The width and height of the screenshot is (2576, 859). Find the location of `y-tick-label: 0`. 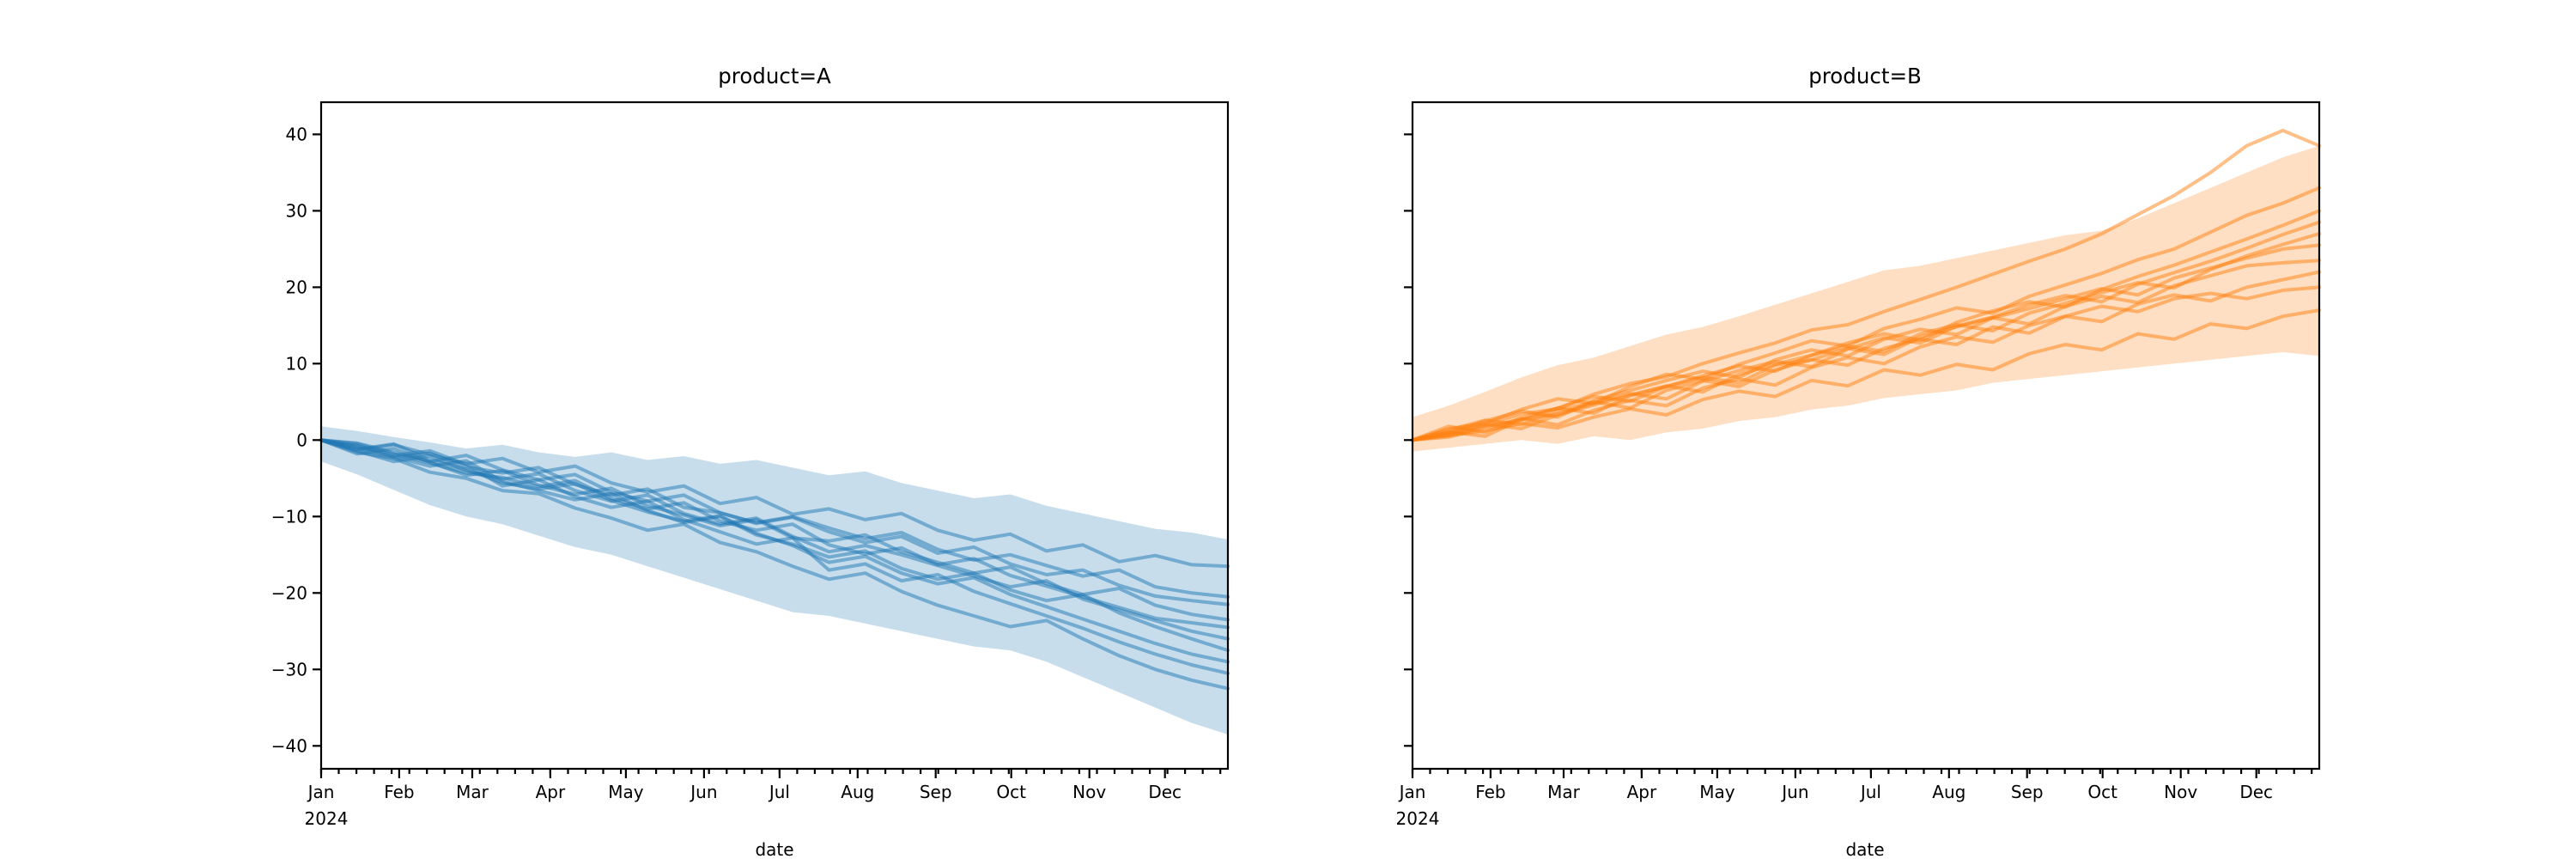

y-tick-label: 0 is located at coordinates (301, 440).